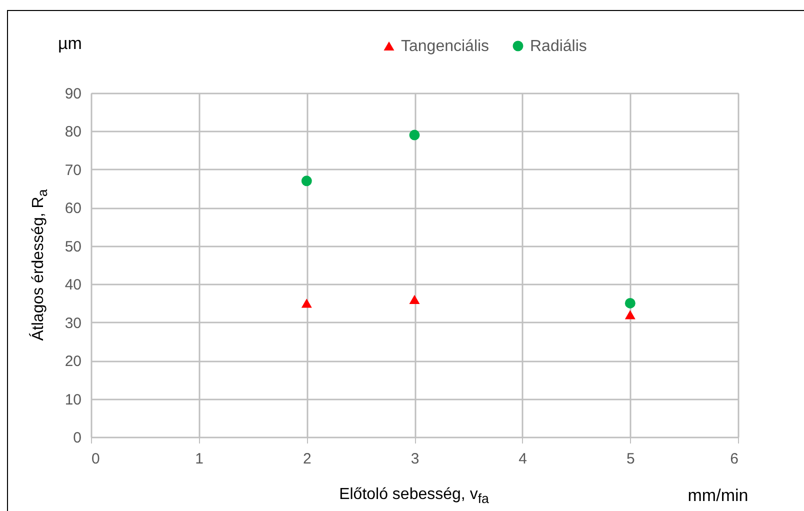 The height and width of the screenshot is (511, 804). I want to click on x-tick-label: 4, so click(523, 459).